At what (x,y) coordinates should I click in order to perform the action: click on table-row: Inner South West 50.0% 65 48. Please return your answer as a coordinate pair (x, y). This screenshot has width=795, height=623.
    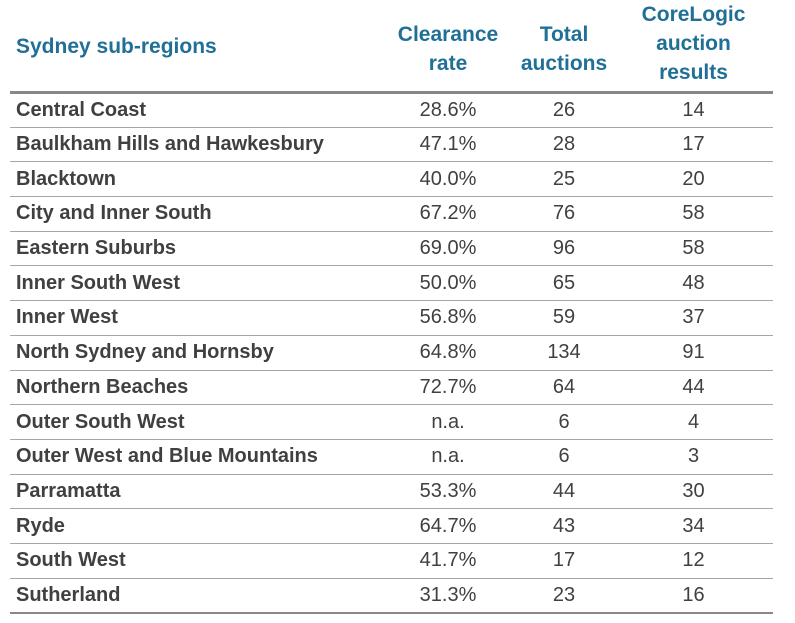
    Looking at the image, I should click on (391, 283).